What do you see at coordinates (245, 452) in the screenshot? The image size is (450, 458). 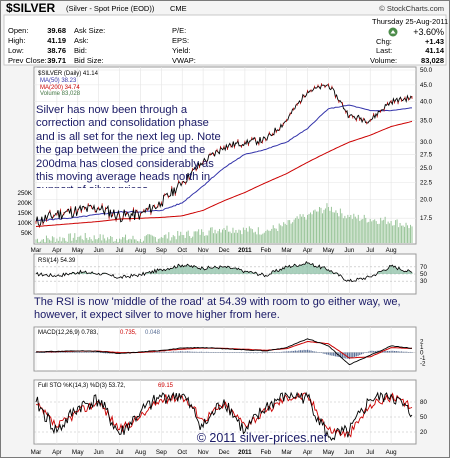 I see `x-tick-label: 2011` at bounding box center [245, 452].